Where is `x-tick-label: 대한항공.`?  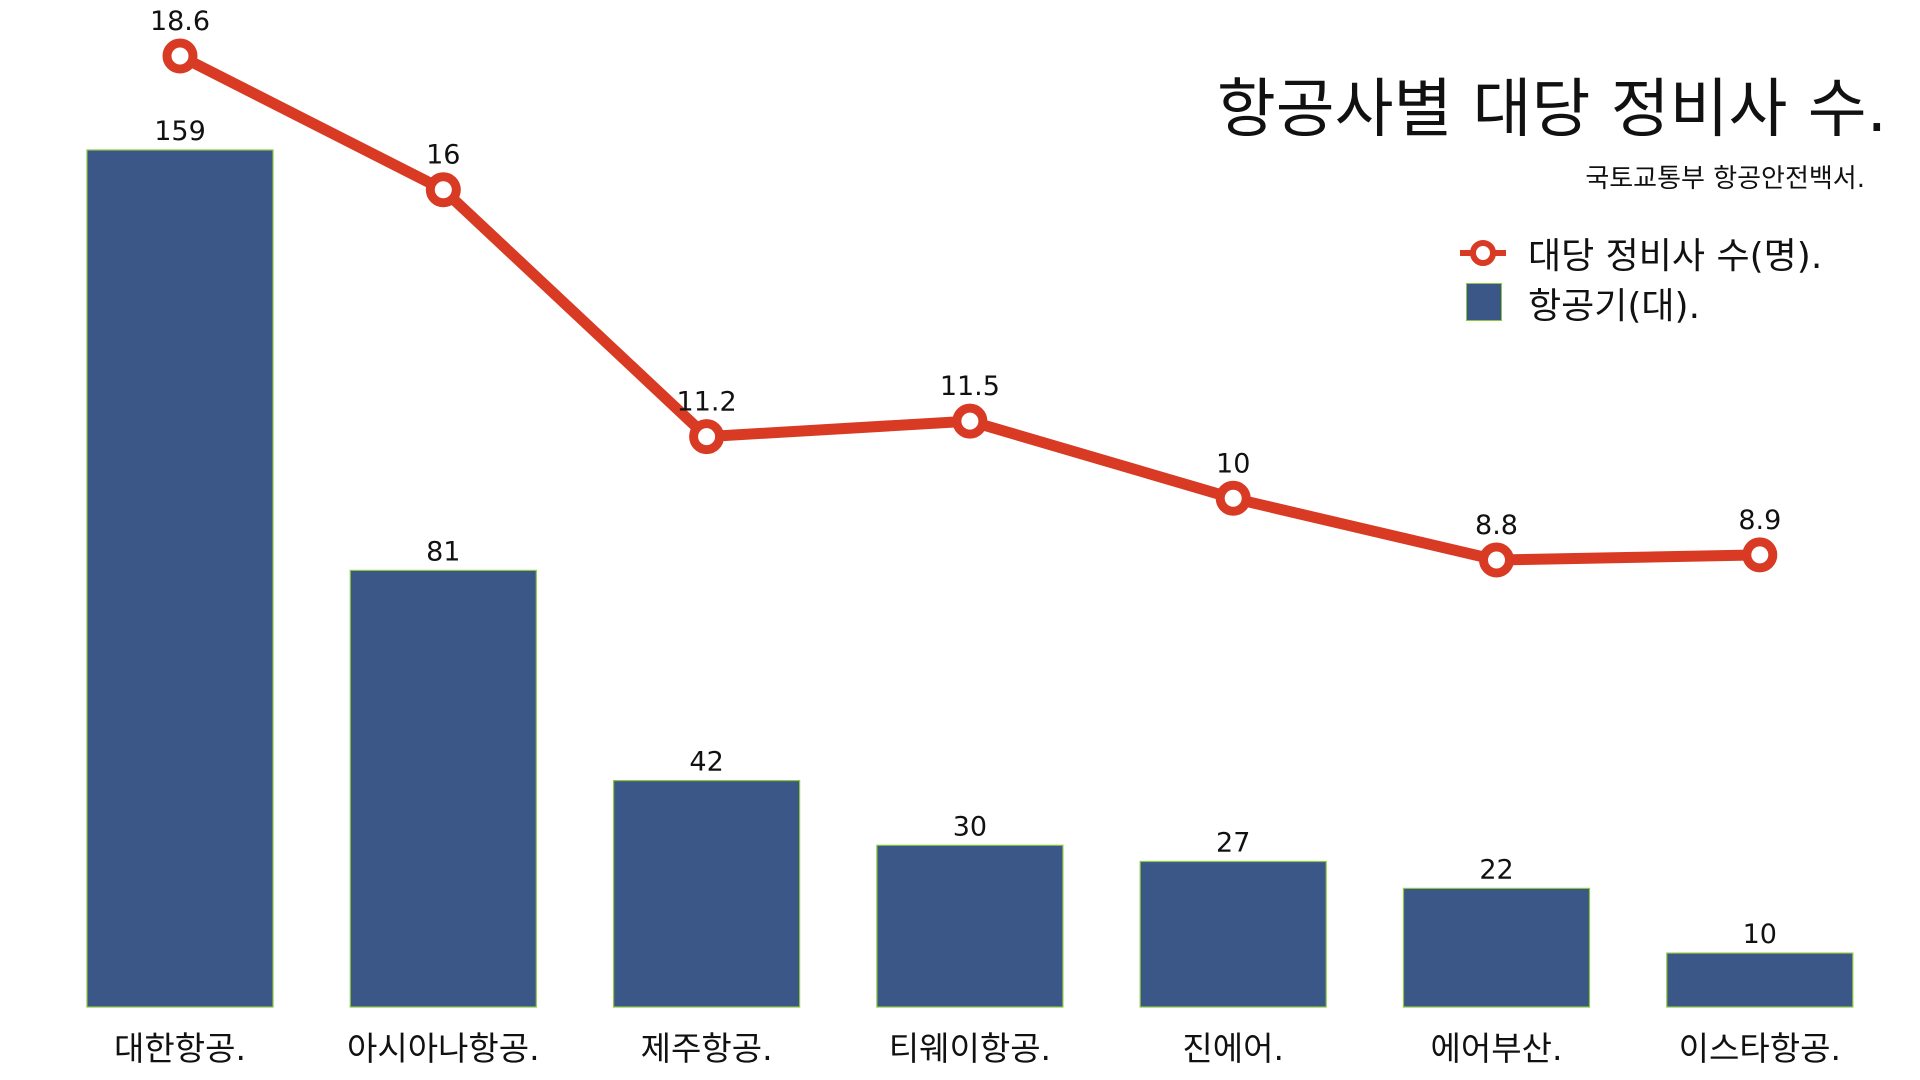 x-tick-label: 대한항공. is located at coordinates (180, 1048).